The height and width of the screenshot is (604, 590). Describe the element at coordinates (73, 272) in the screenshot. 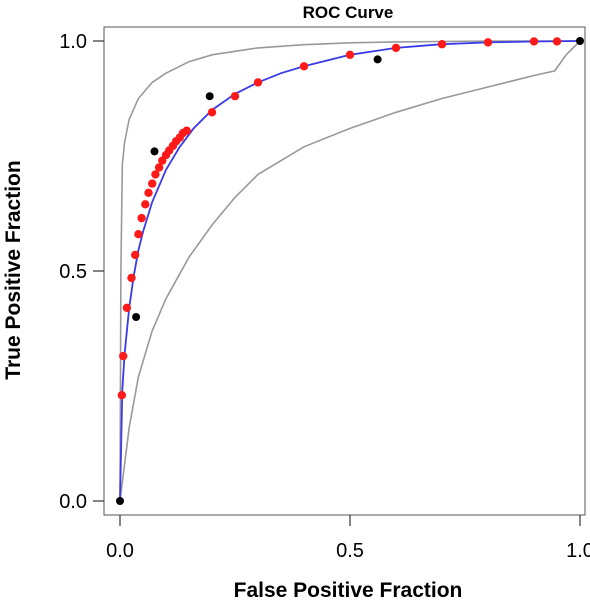

I see `y-tick-label: 0.5` at that location.